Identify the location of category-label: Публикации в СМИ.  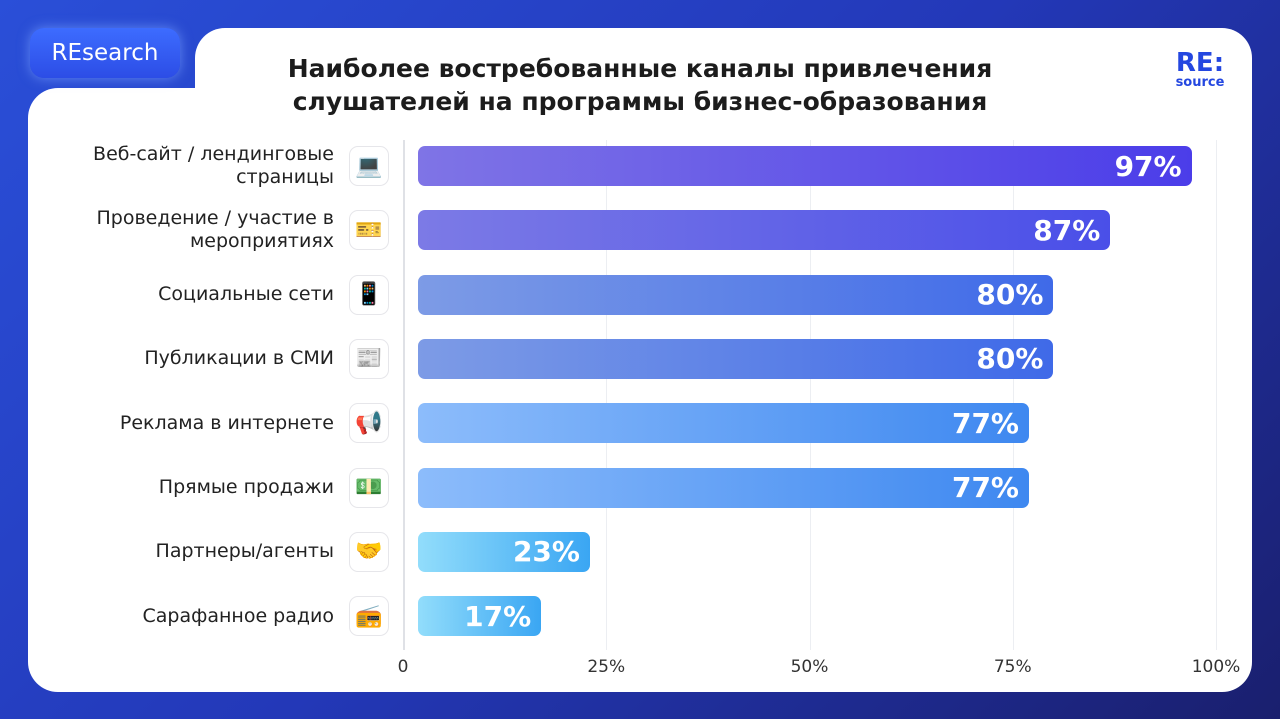
(239, 358).